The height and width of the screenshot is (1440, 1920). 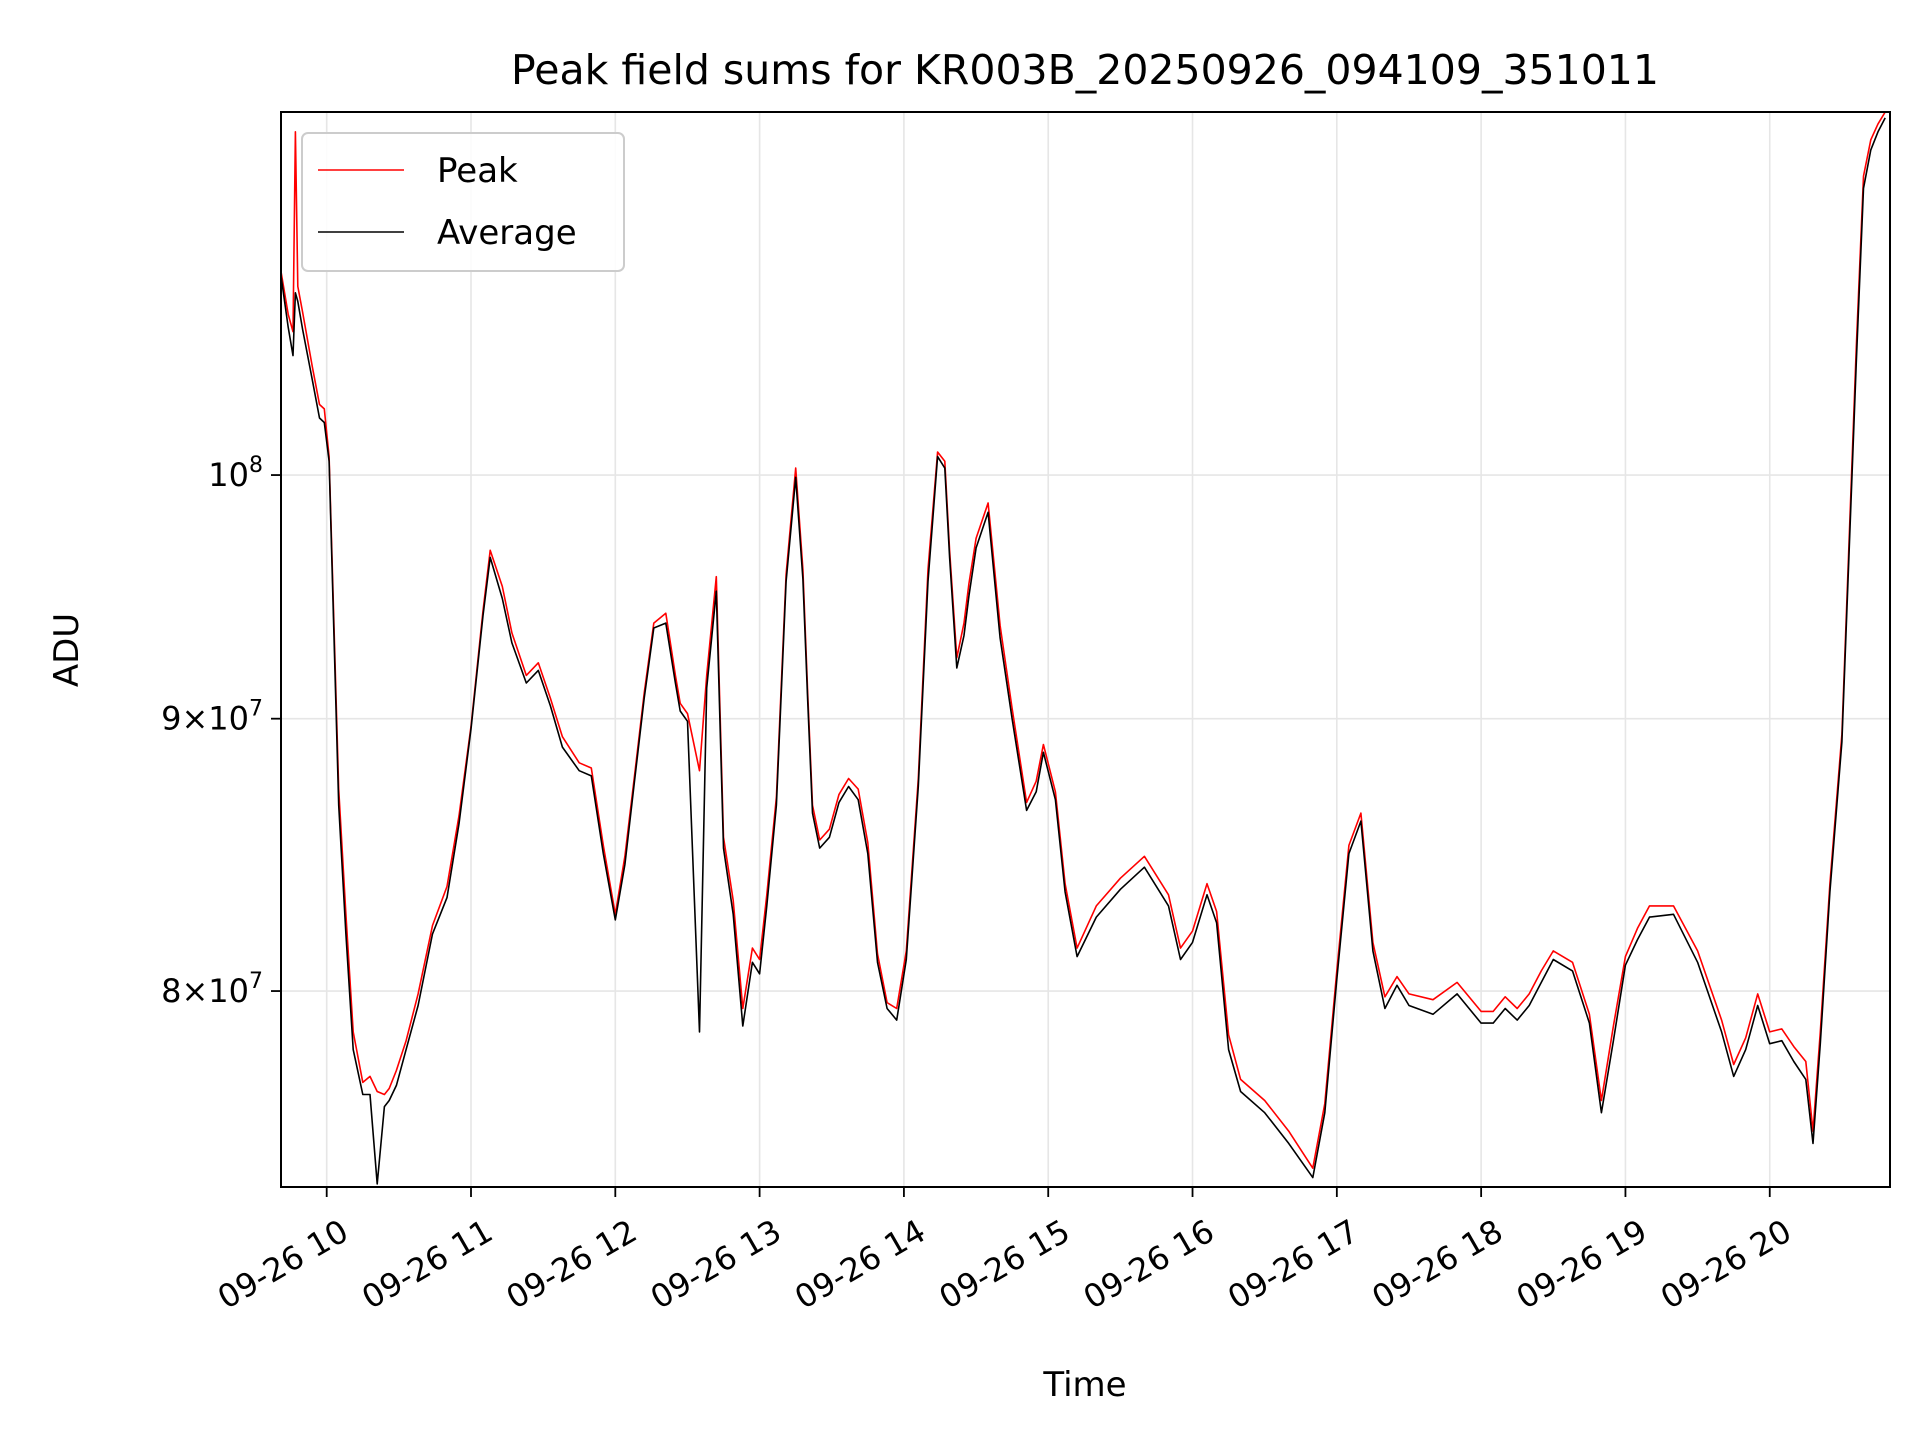 I want to click on x-axis-label: Time, so click(x=1084, y=1385).